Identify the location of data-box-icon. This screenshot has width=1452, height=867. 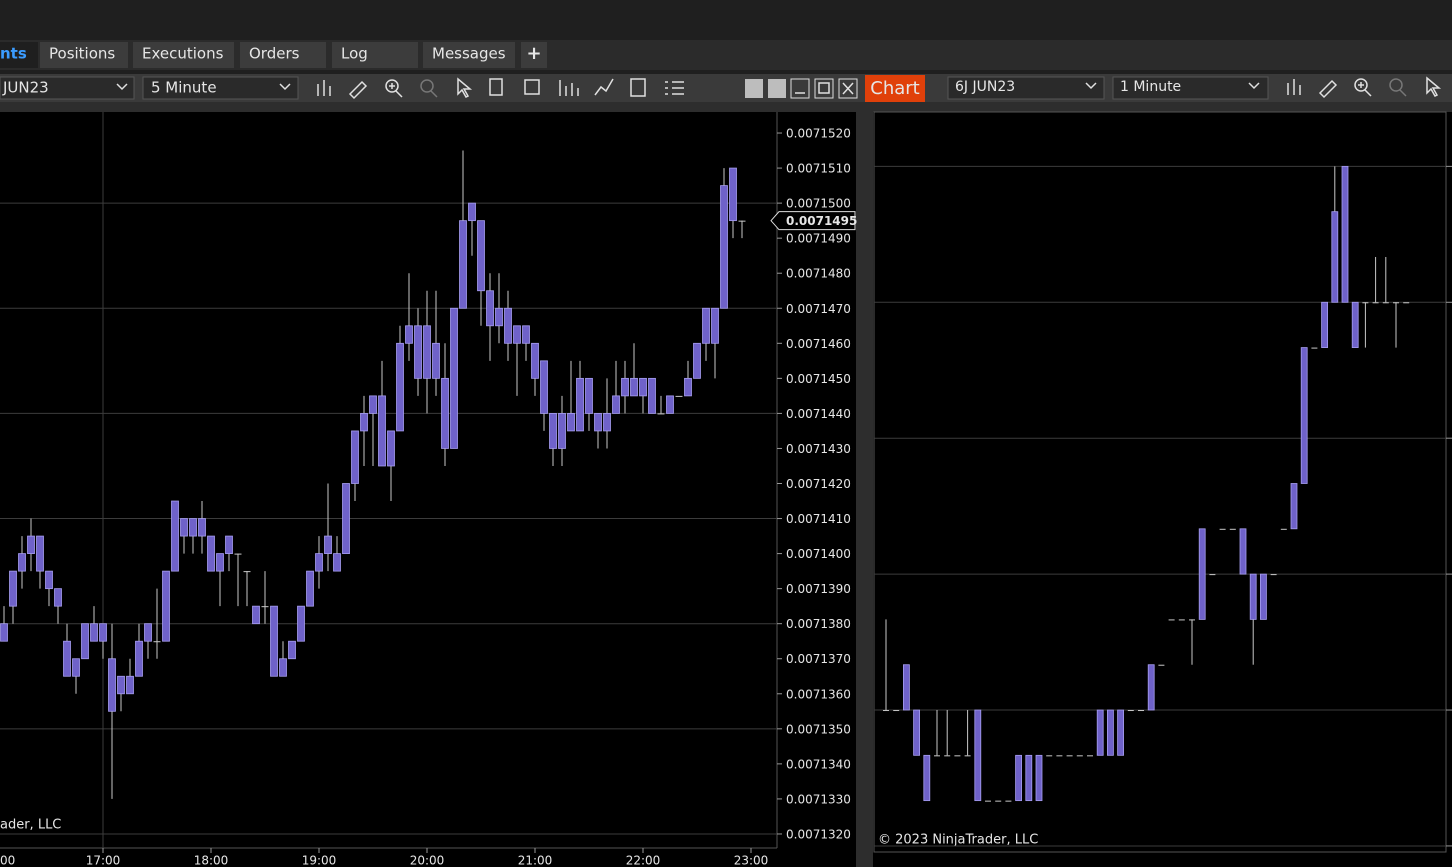
(496, 87).